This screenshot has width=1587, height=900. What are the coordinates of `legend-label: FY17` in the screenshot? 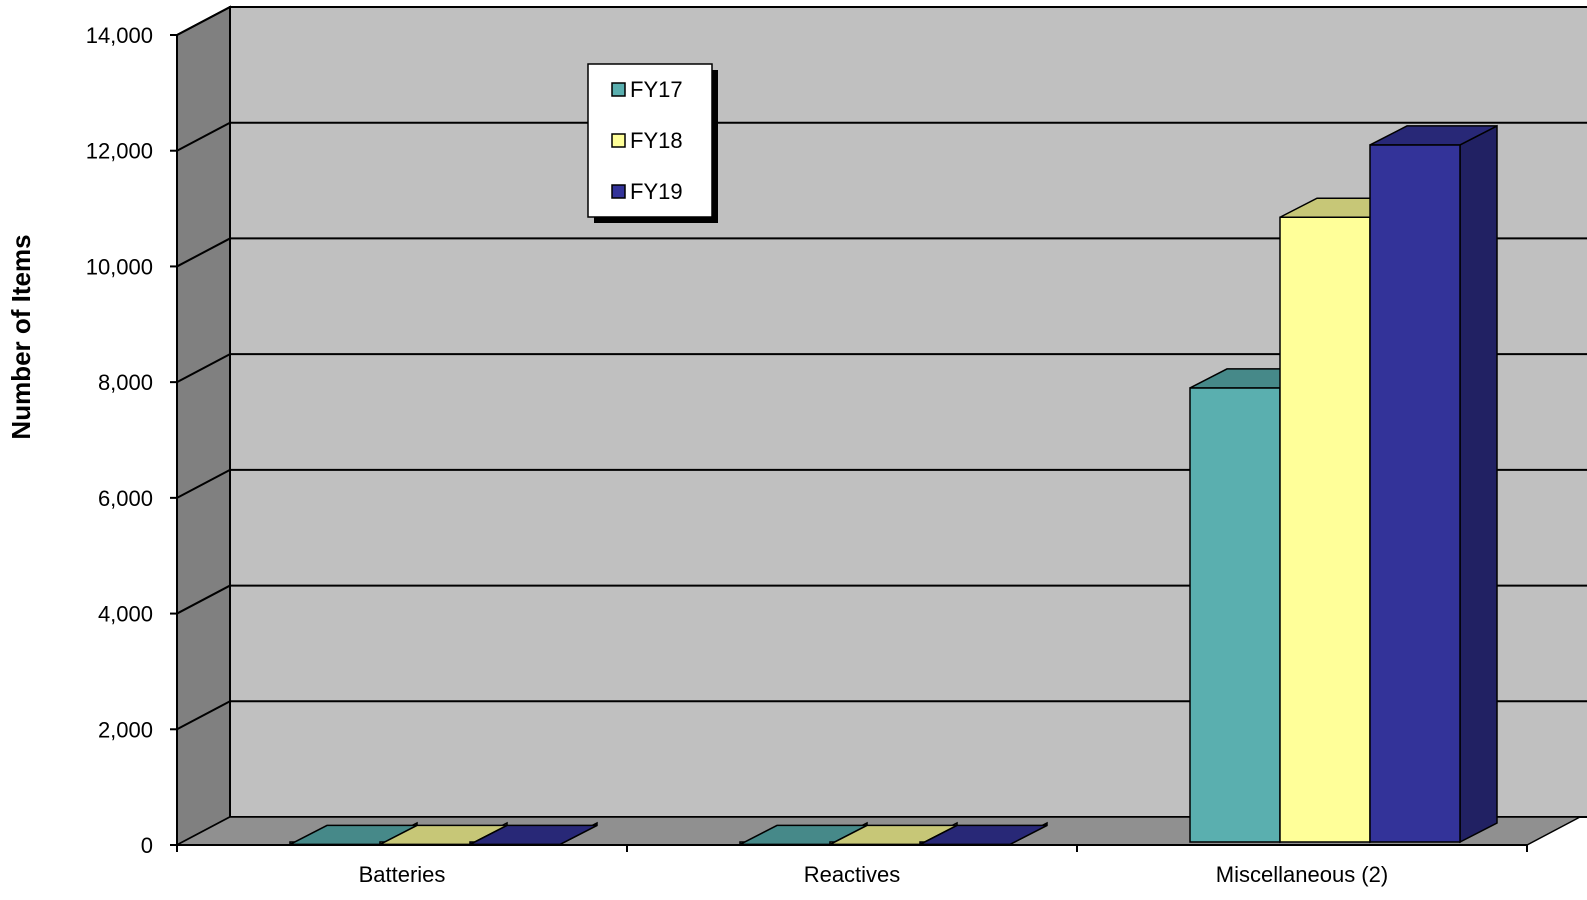 It's located at (656, 89).